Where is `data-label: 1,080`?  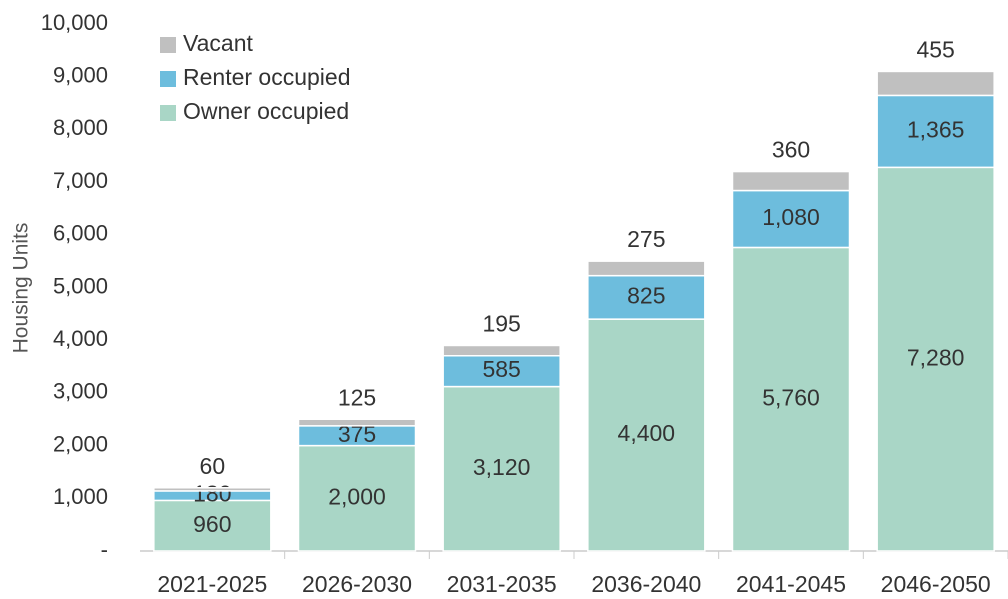
data-label: 1,080 is located at coordinates (791, 217).